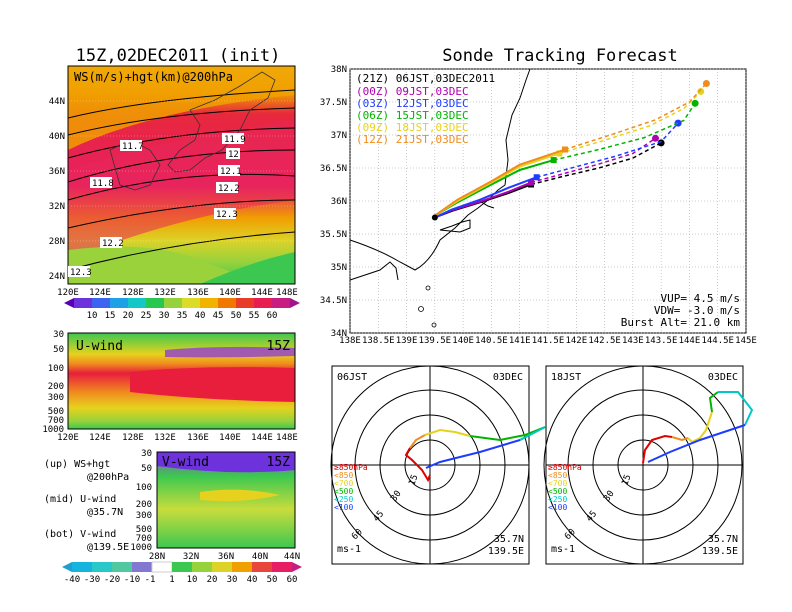 This screenshot has height=612, width=792. What do you see at coordinates (185, 462) in the screenshot?
I see `vwind-label: V-wind` at bounding box center [185, 462].